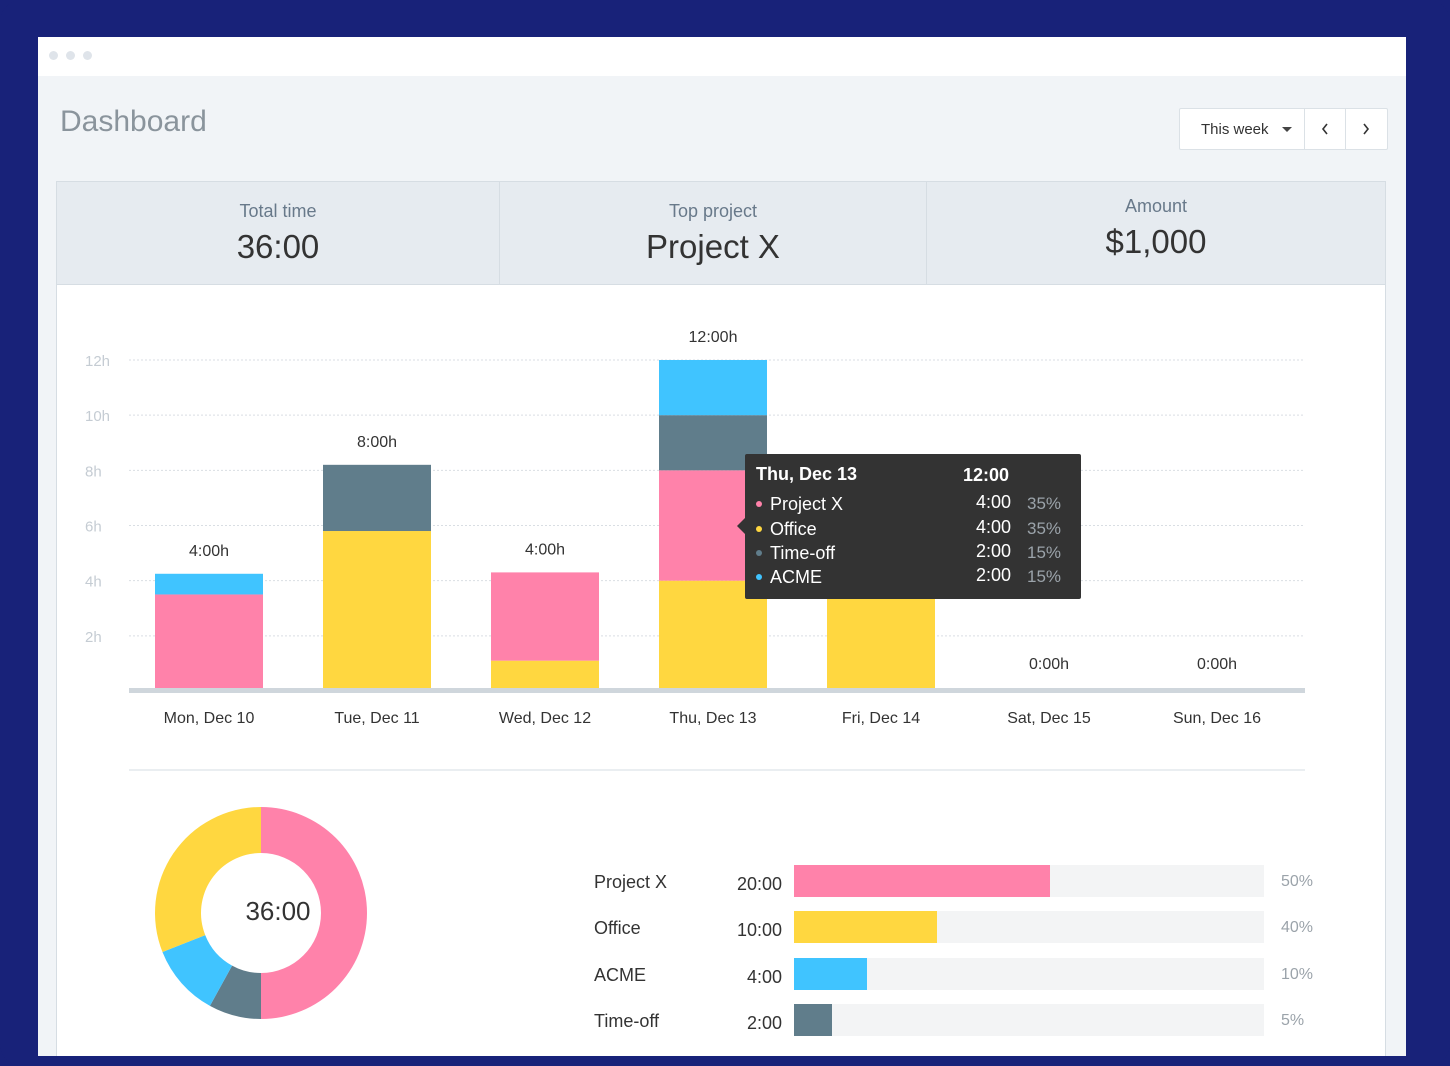  What do you see at coordinates (631, 882) in the screenshot?
I see `legend-name: Project X` at bounding box center [631, 882].